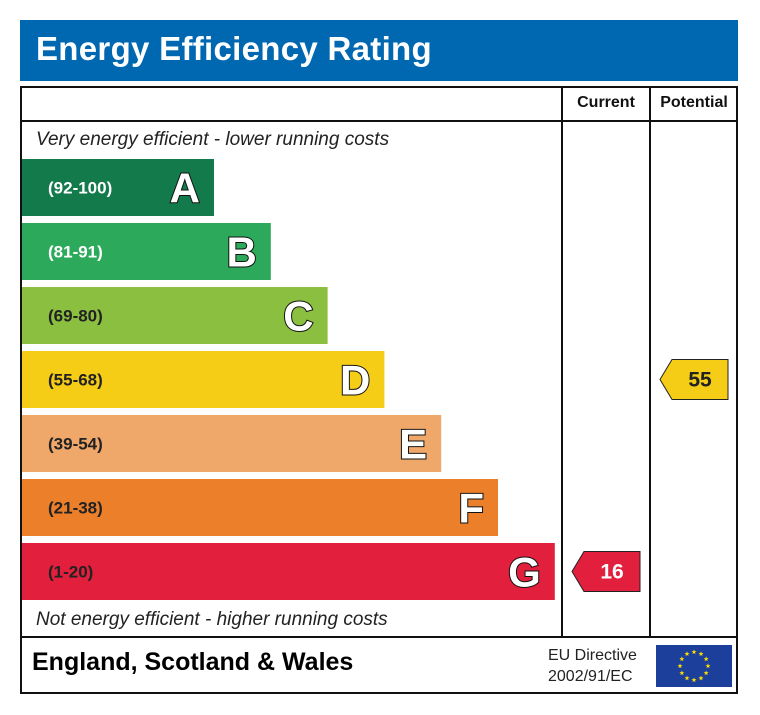  What do you see at coordinates (118, 187) in the screenshot?
I see `band-a-bar` at bounding box center [118, 187].